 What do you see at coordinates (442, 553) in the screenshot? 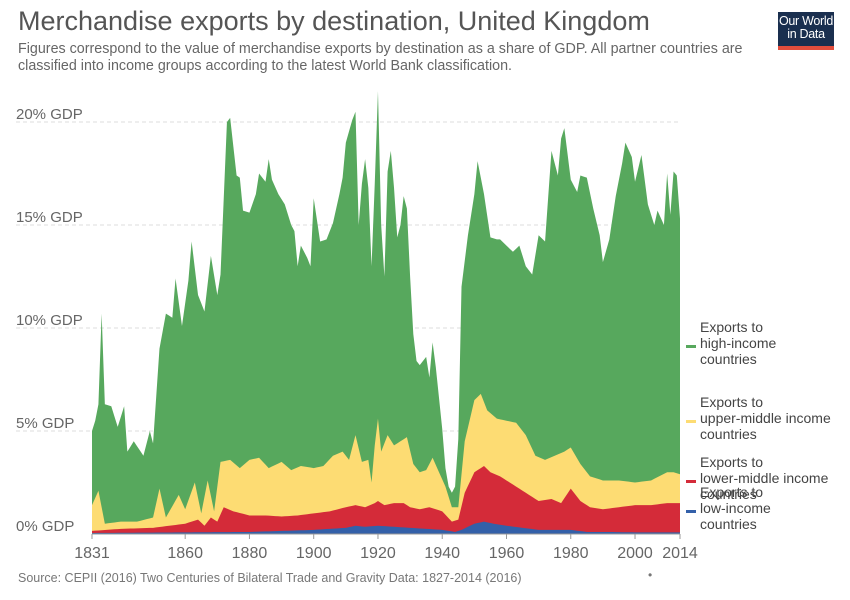
I see `x-tick-label: 1940` at bounding box center [442, 553].